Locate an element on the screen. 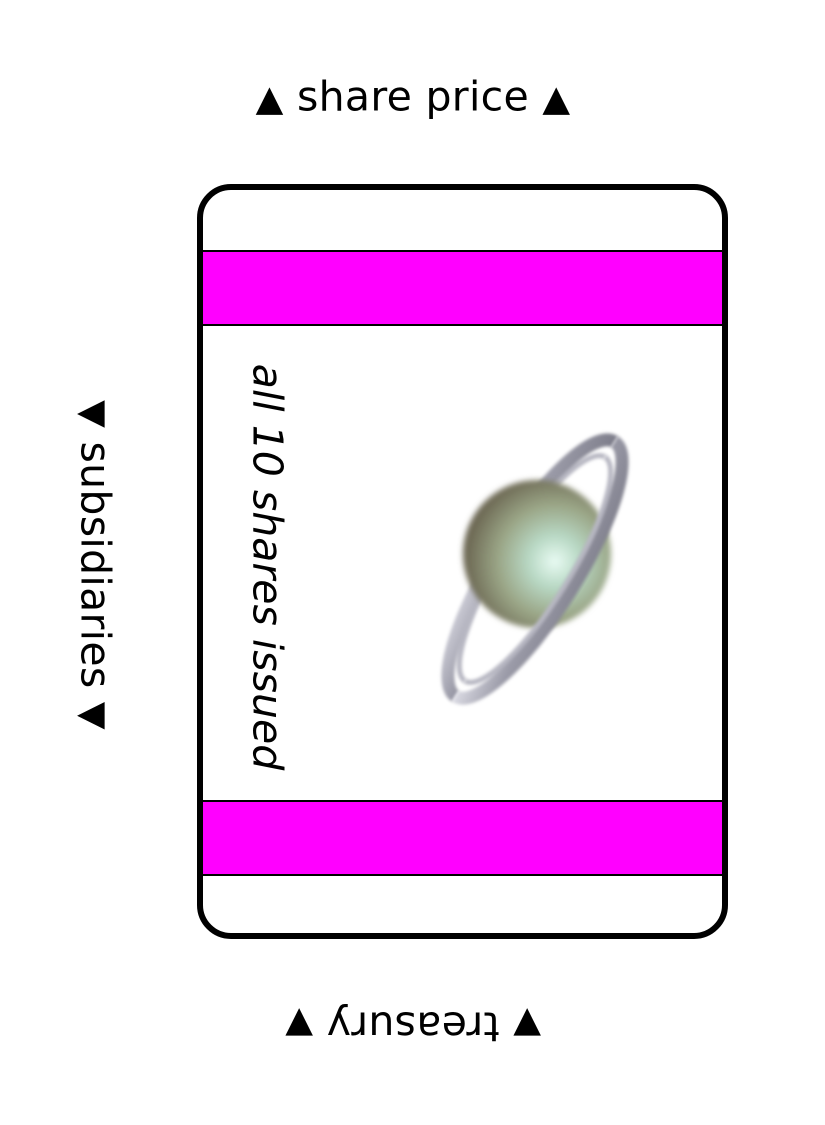  treasury-label: ▼ treasury ▼ is located at coordinates (413, 1027).